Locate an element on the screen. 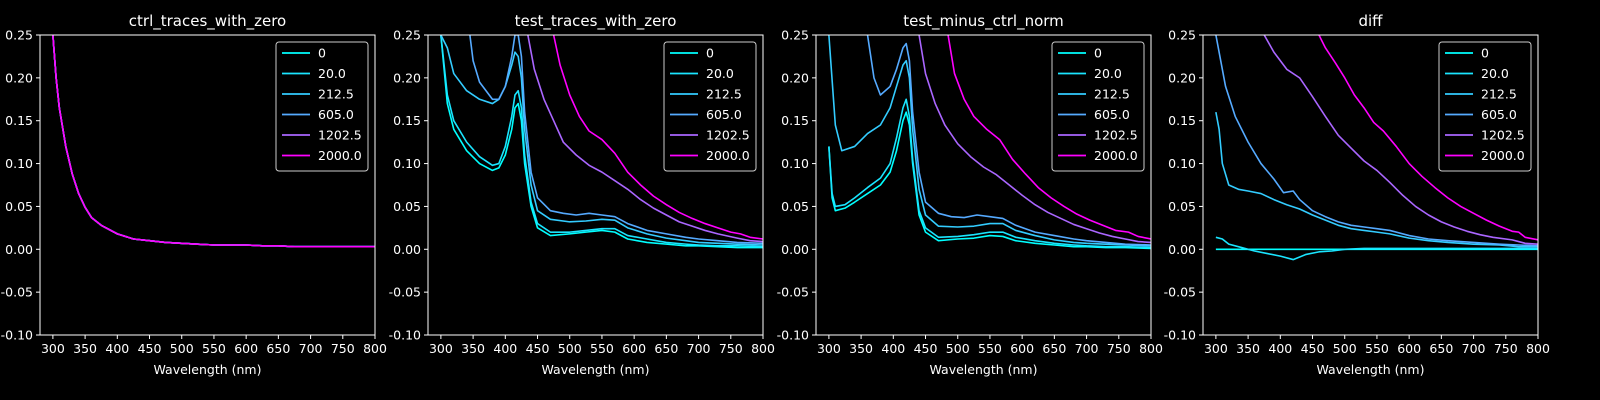 This screenshot has width=1600, height=400. x-tick-label: 650 is located at coordinates (278, 348).